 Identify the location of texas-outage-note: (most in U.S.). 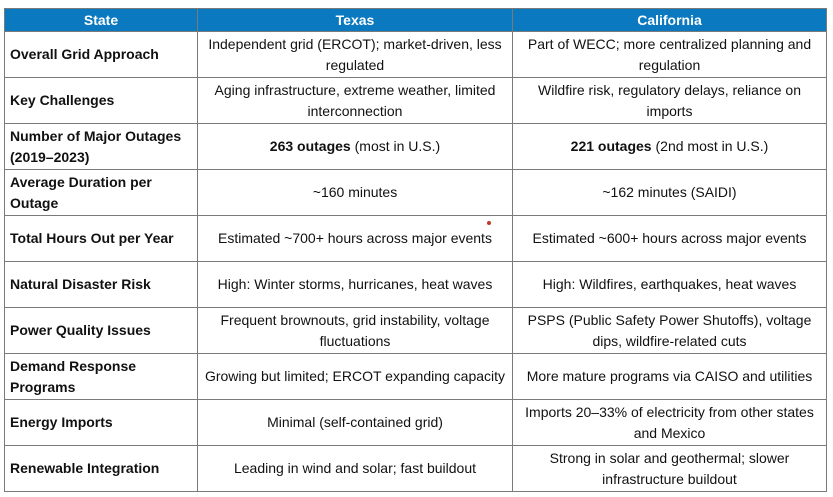
(395, 146).